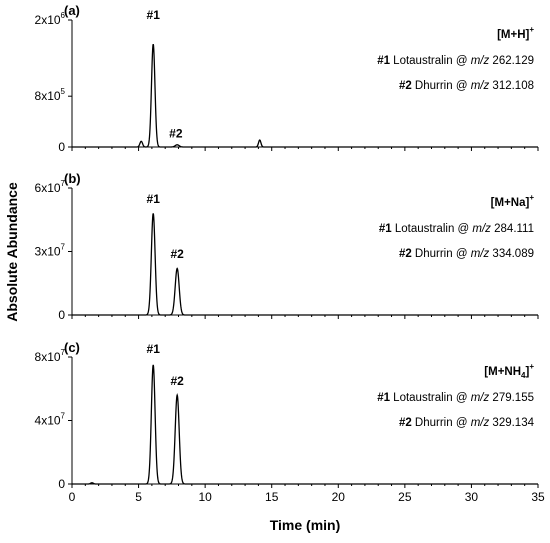 The image size is (550, 543). Describe the element at coordinates (511, 423) in the screenshot. I see `mz-value: 329.134` at that location.